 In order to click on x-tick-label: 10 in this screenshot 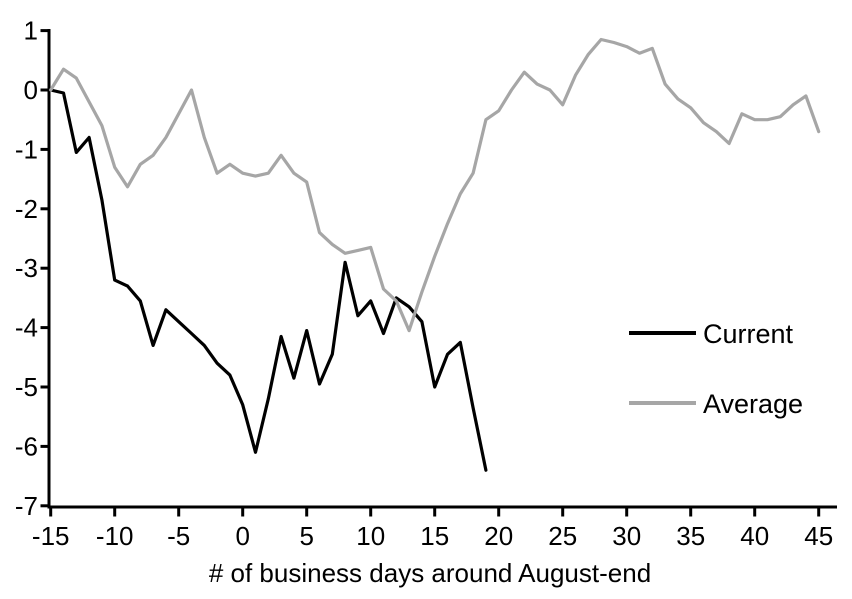, I will do `click(370, 536)`.